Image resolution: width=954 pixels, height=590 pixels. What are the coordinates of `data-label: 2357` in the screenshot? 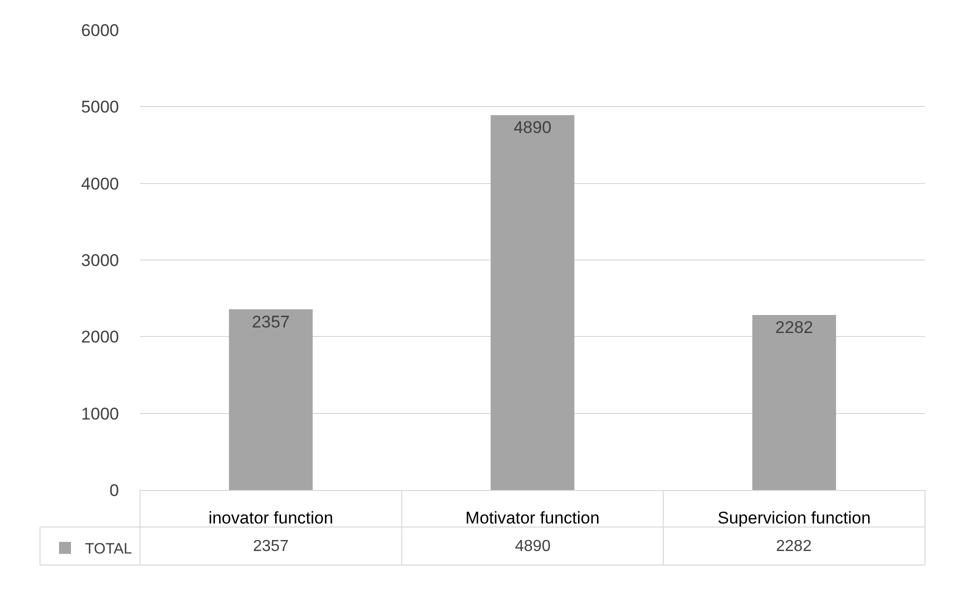 It's located at (271, 322).